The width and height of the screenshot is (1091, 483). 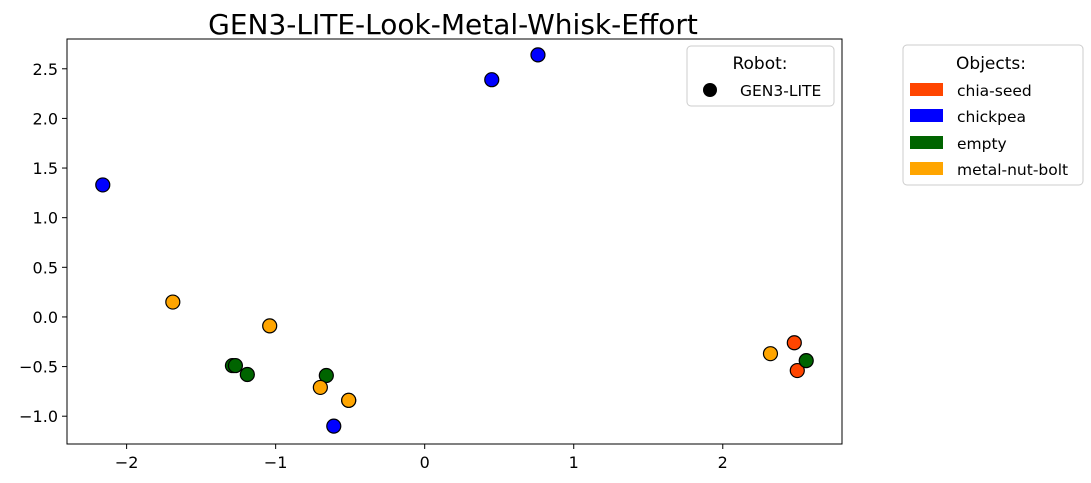 I want to click on robot-legend-box, so click(x=760, y=76).